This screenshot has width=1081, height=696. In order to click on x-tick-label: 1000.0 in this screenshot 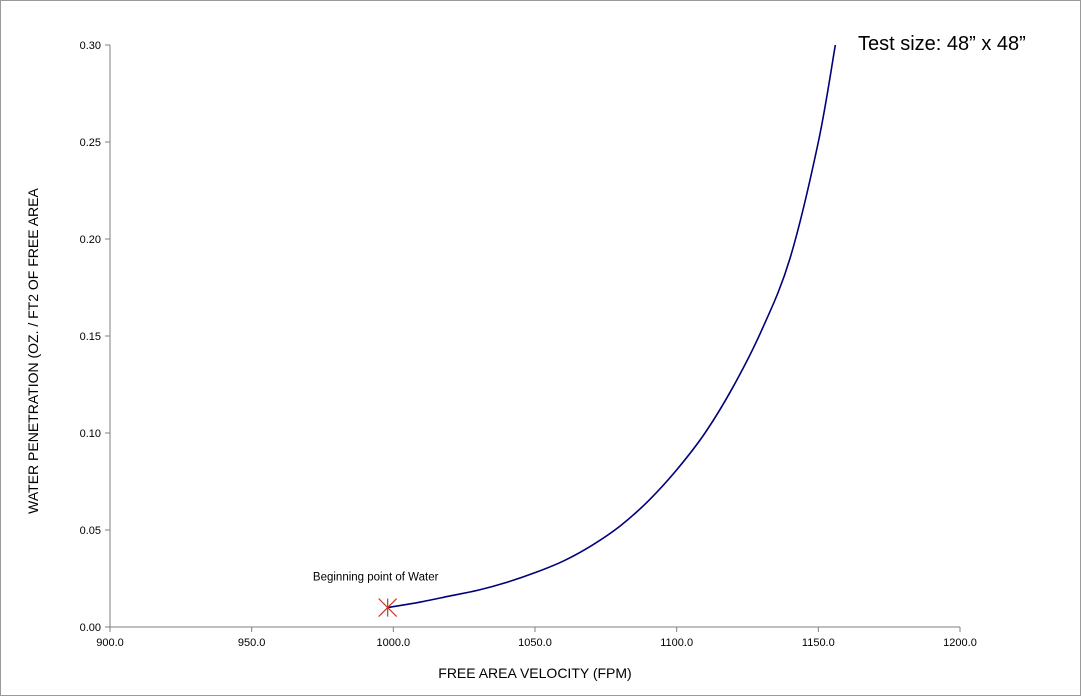, I will do `click(394, 643)`.